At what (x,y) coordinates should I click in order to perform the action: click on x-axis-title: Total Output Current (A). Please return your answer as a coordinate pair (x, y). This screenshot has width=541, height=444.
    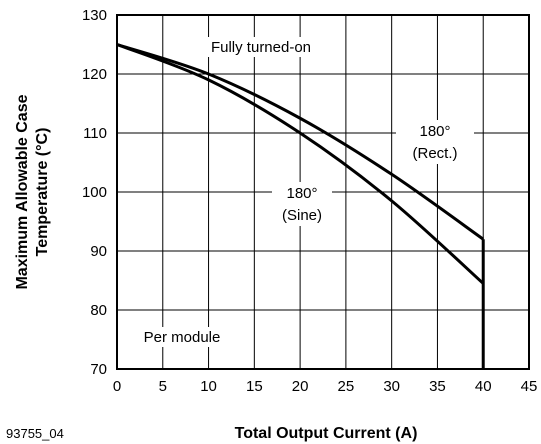
    Looking at the image, I should click on (326, 433).